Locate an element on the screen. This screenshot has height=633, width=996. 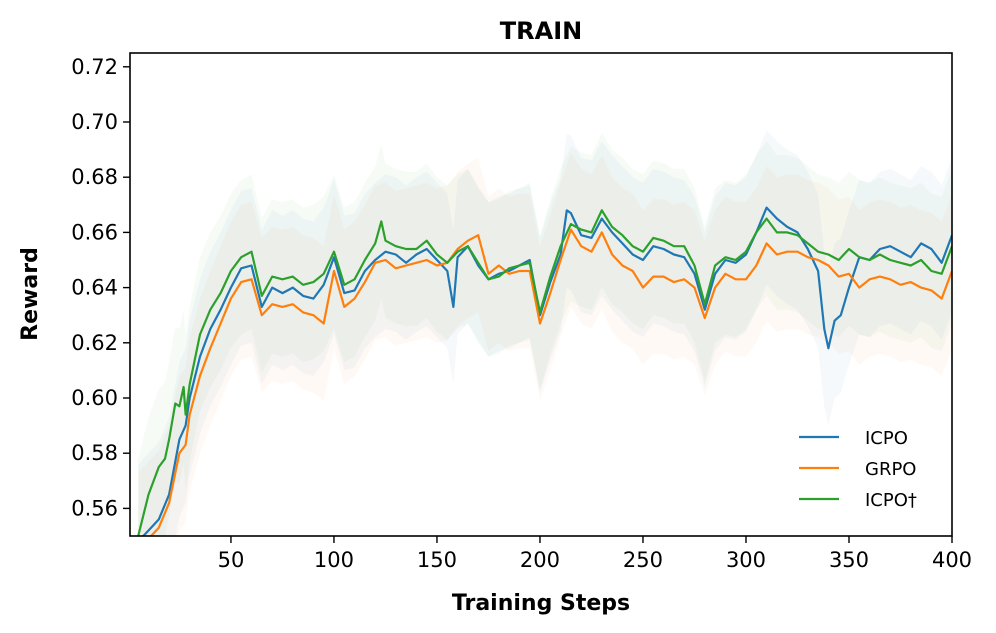
y-tick-label: 0.58 is located at coordinates (94, 453).